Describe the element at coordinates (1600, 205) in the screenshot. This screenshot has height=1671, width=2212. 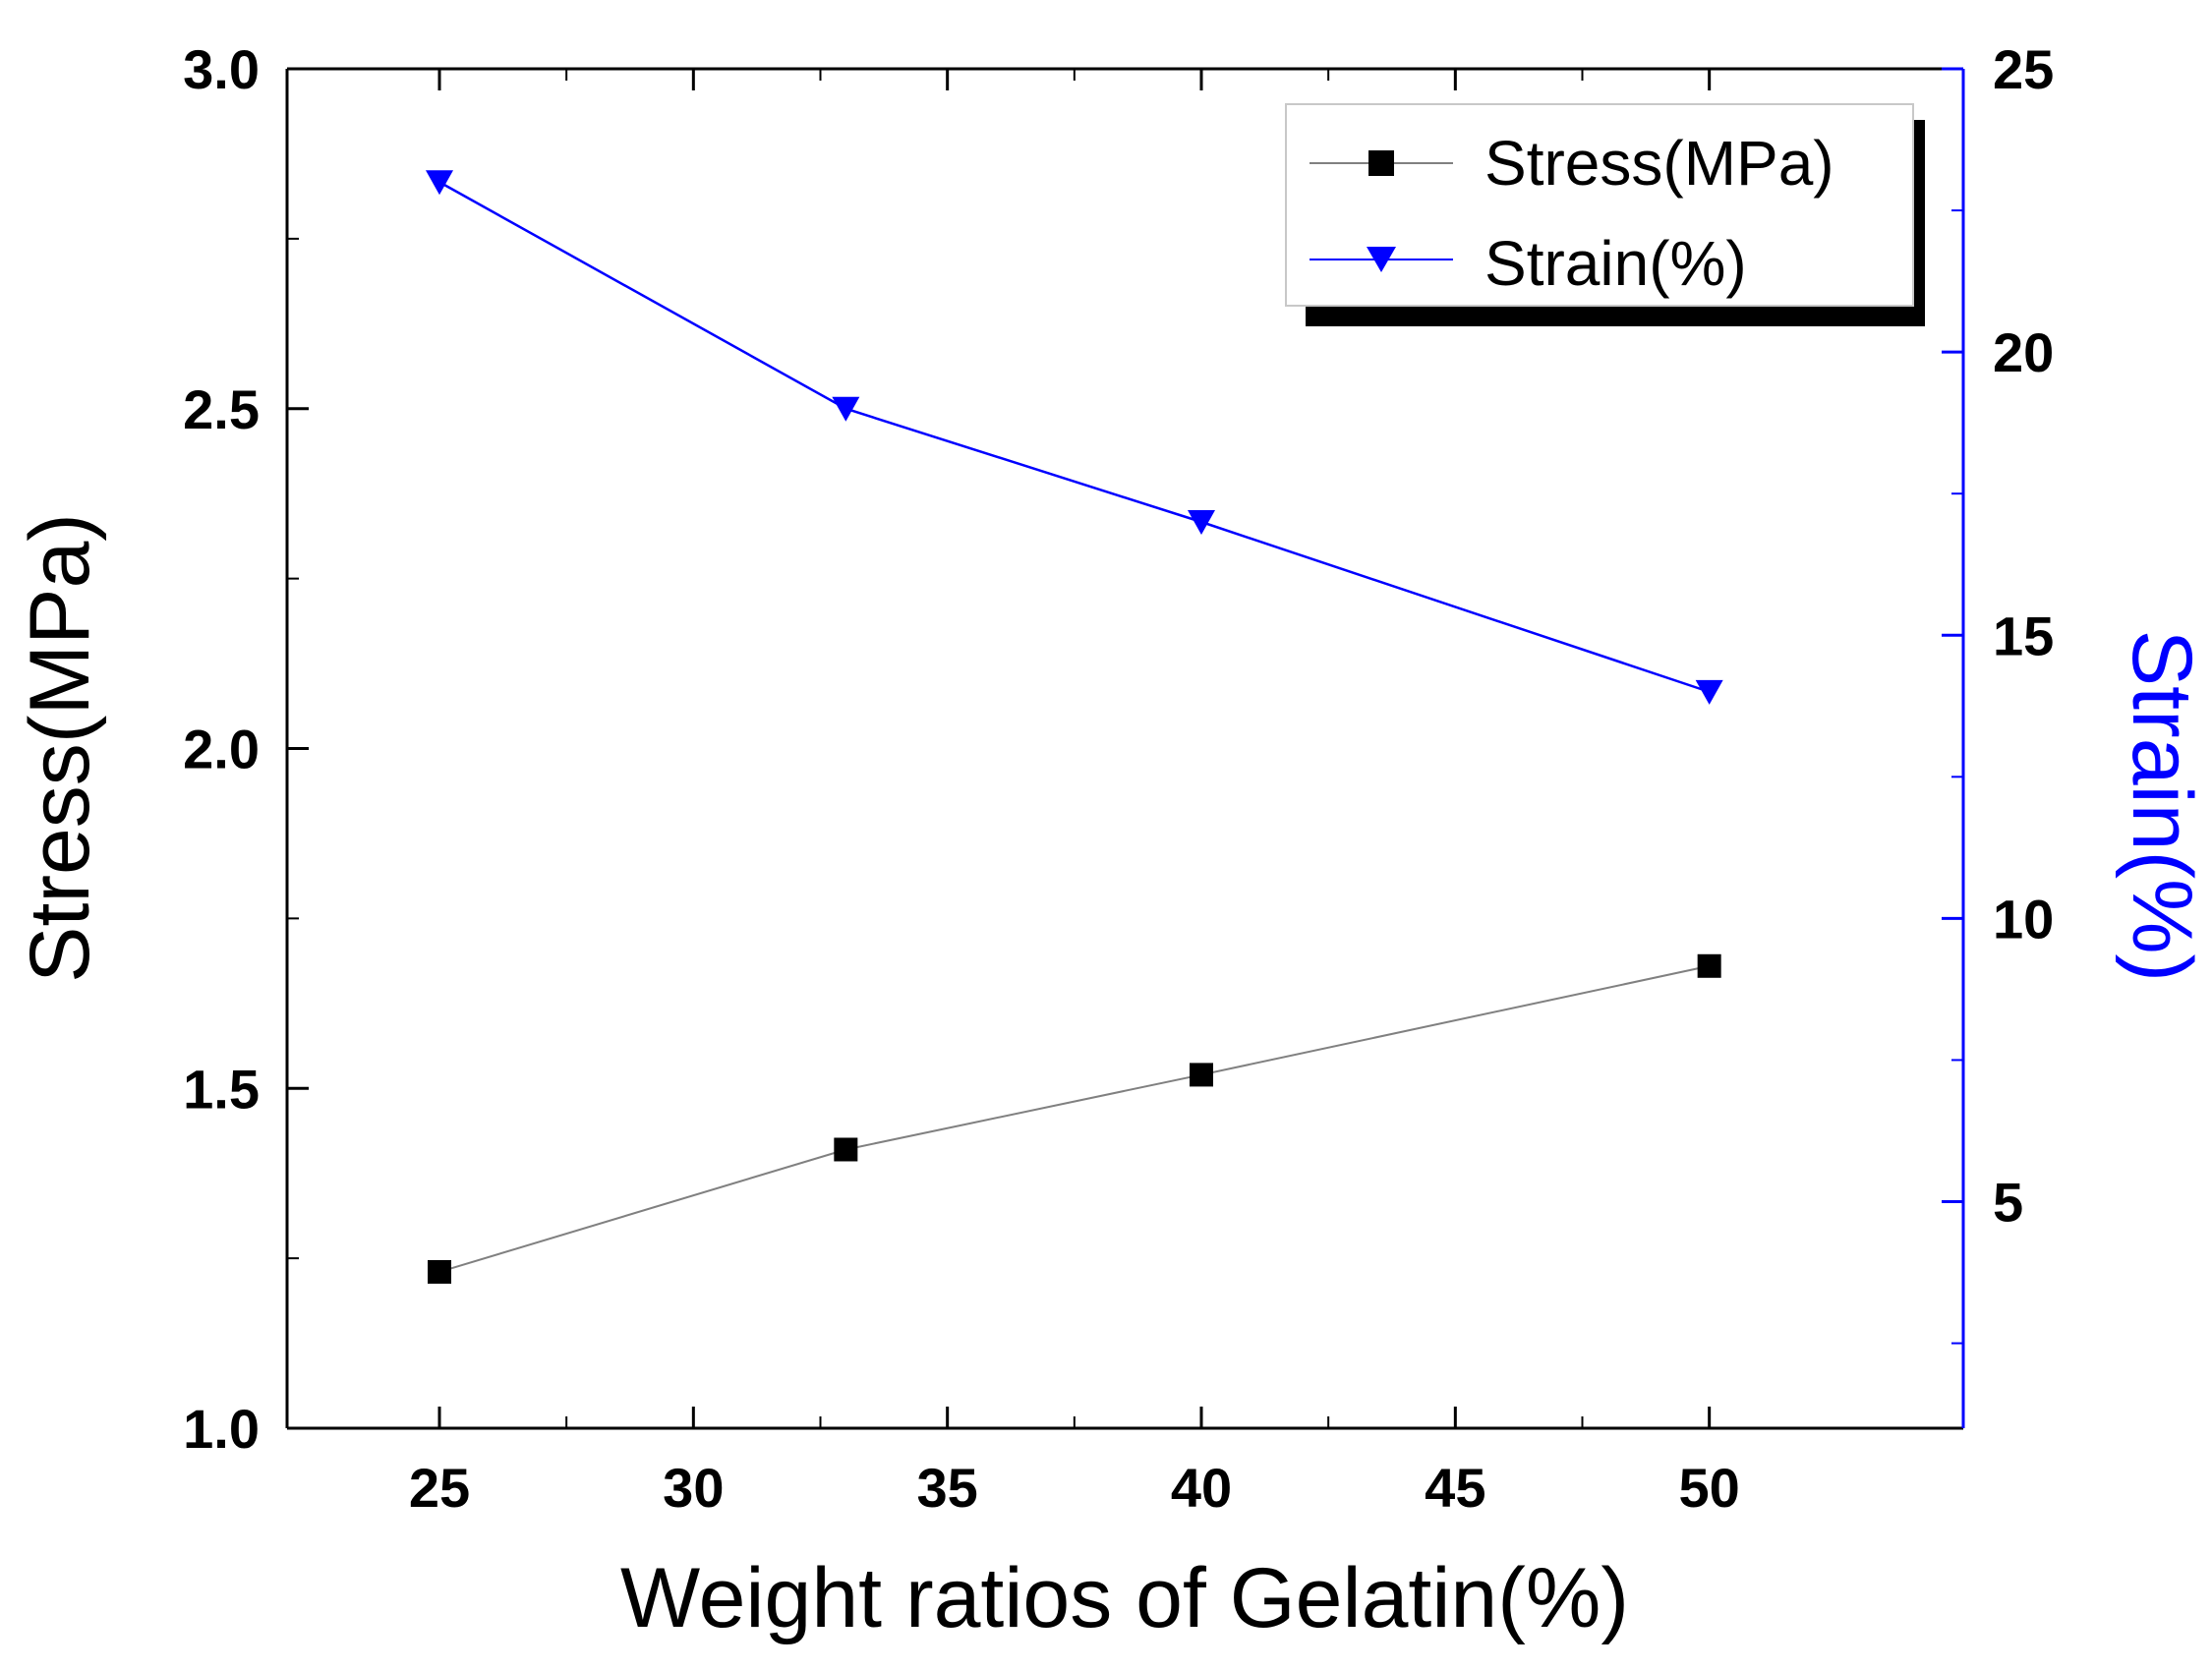
I see `legend-box` at that location.